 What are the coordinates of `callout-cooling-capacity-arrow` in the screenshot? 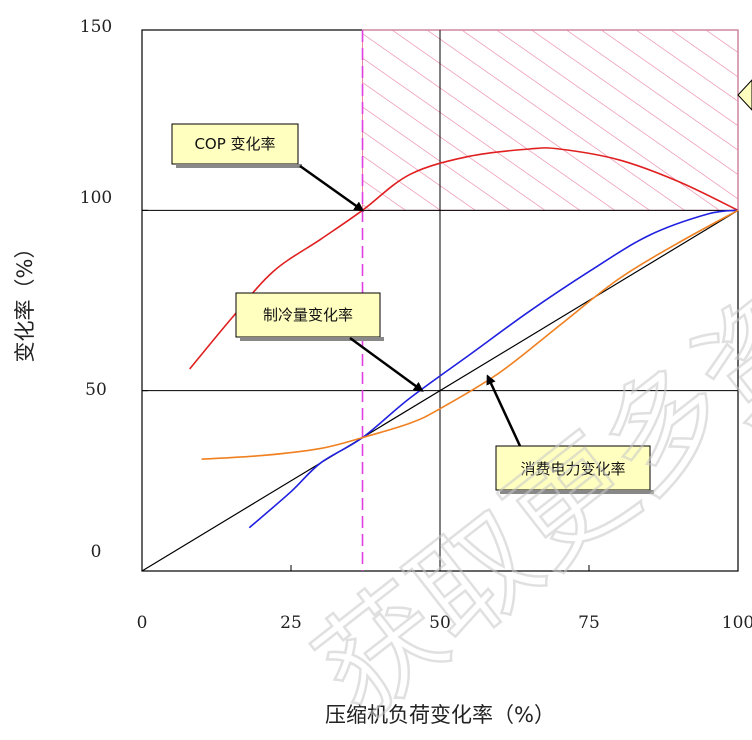 It's located at (386, 364).